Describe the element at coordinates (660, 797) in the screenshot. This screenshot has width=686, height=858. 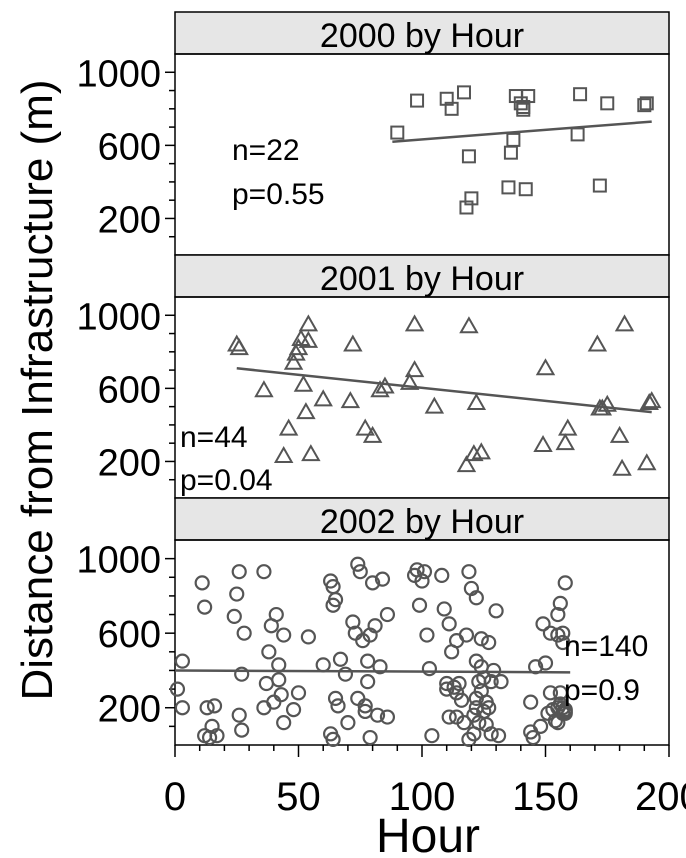
I see `x-tick-label: 200` at that location.